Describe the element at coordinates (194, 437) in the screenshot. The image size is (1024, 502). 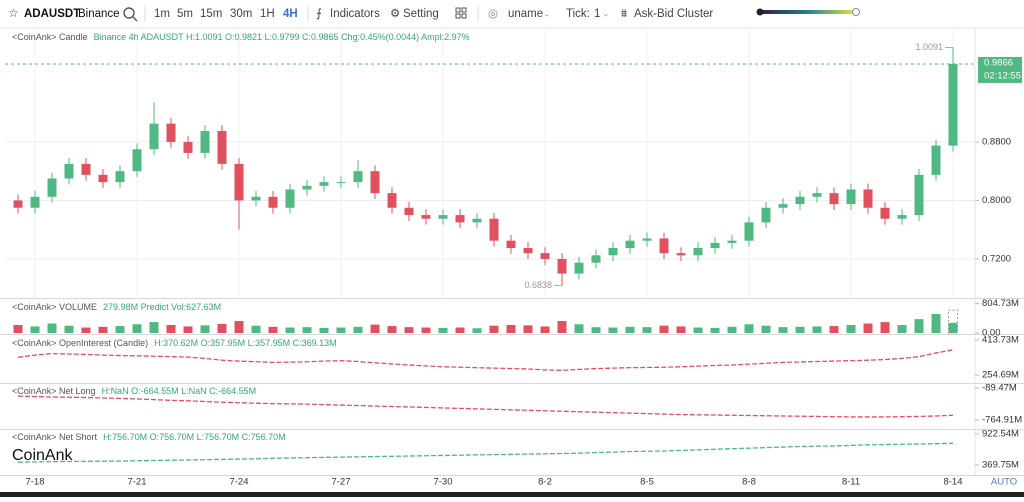
I see `legend-values: H:756.70M O:756.70M L:756.70M C:756.70M` at that location.